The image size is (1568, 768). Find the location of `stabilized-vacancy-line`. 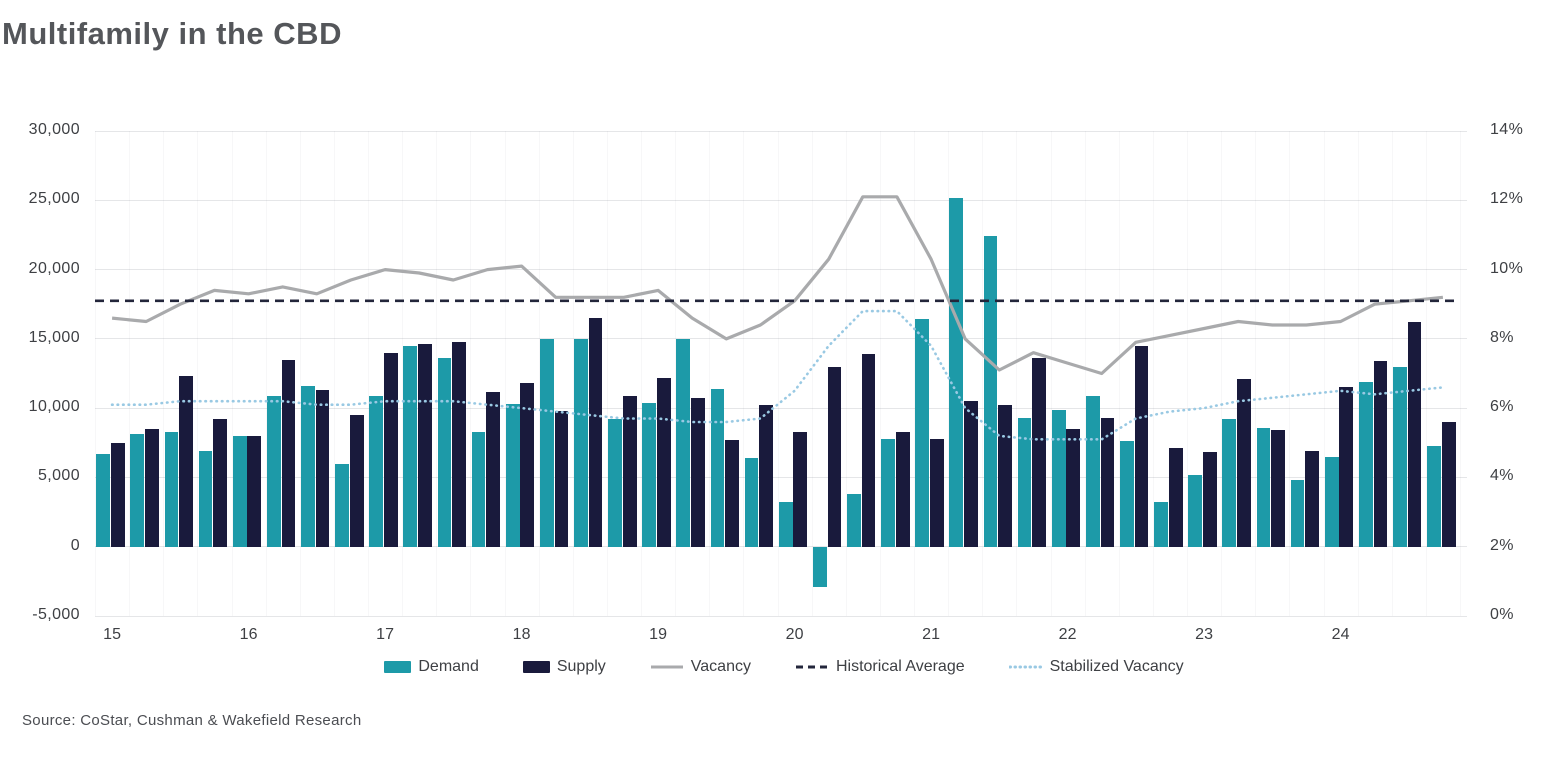

stabilized-vacancy-line is located at coordinates (777, 375).